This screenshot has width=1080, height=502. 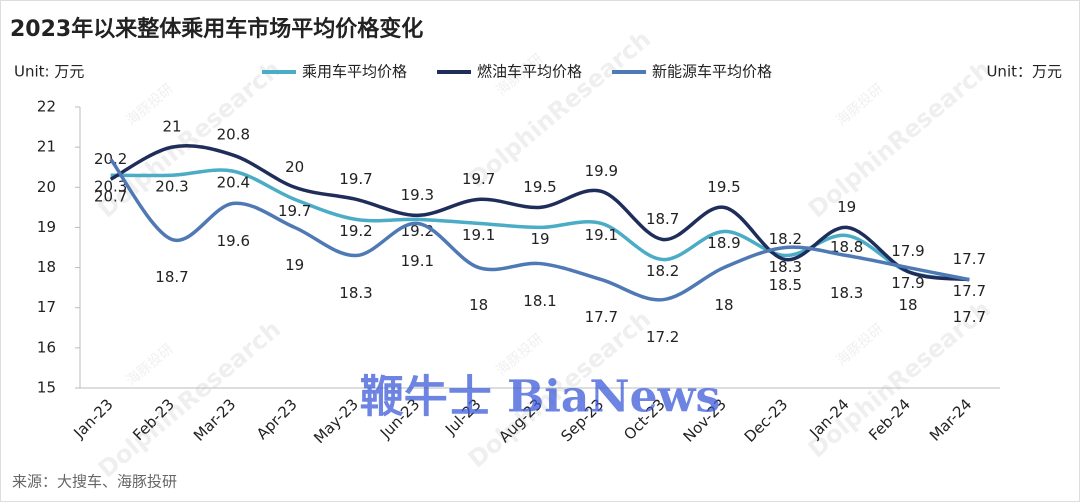 What do you see at coordinates (110, 159) in the screenshot?
I see `value-label: 20.2` at bounding box center [110, 159].